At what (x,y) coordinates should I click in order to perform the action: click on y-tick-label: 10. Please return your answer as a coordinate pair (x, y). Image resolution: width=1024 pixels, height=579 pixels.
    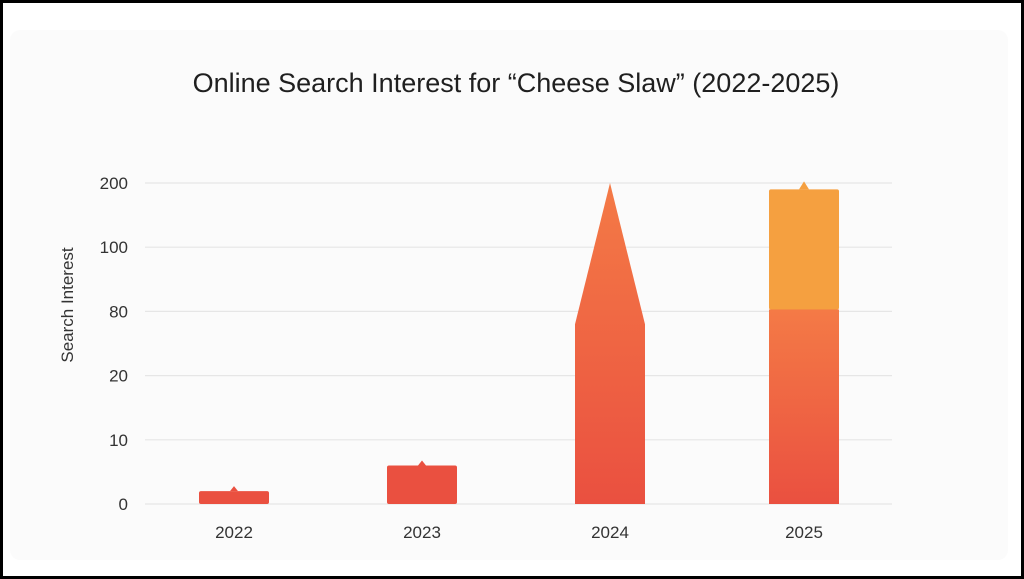
    Looking at the image, I should click on (118, 440).